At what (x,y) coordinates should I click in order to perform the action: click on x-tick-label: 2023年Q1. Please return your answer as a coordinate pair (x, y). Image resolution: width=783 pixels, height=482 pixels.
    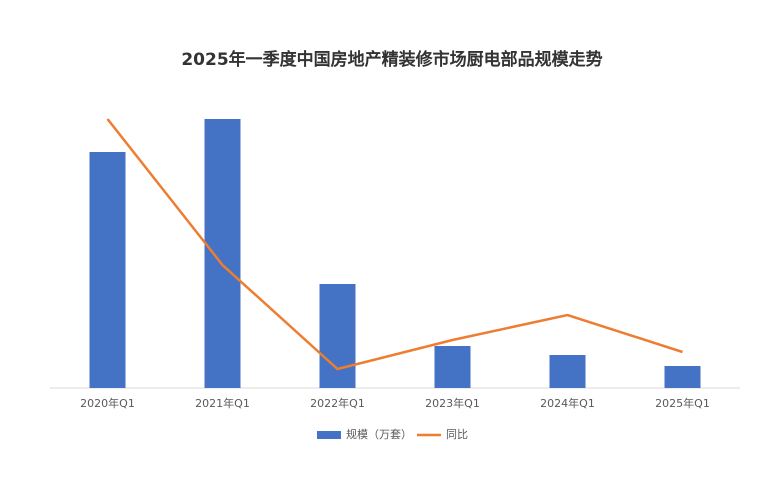
    Looking at the image, I should click on (452, 403).